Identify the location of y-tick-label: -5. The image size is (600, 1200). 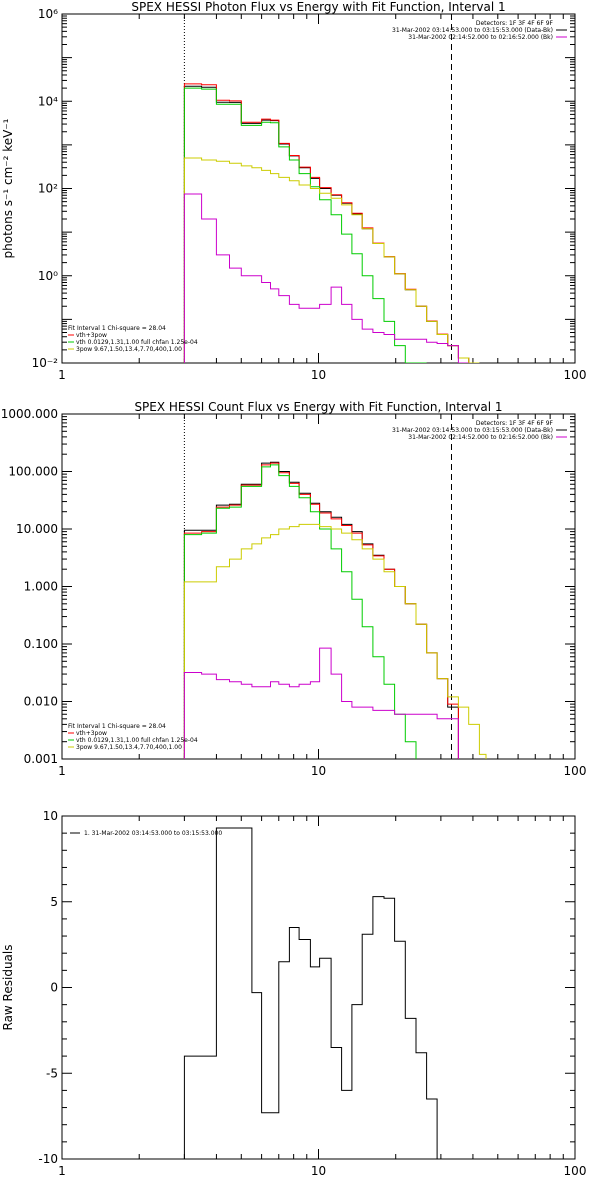
(52, 1073).